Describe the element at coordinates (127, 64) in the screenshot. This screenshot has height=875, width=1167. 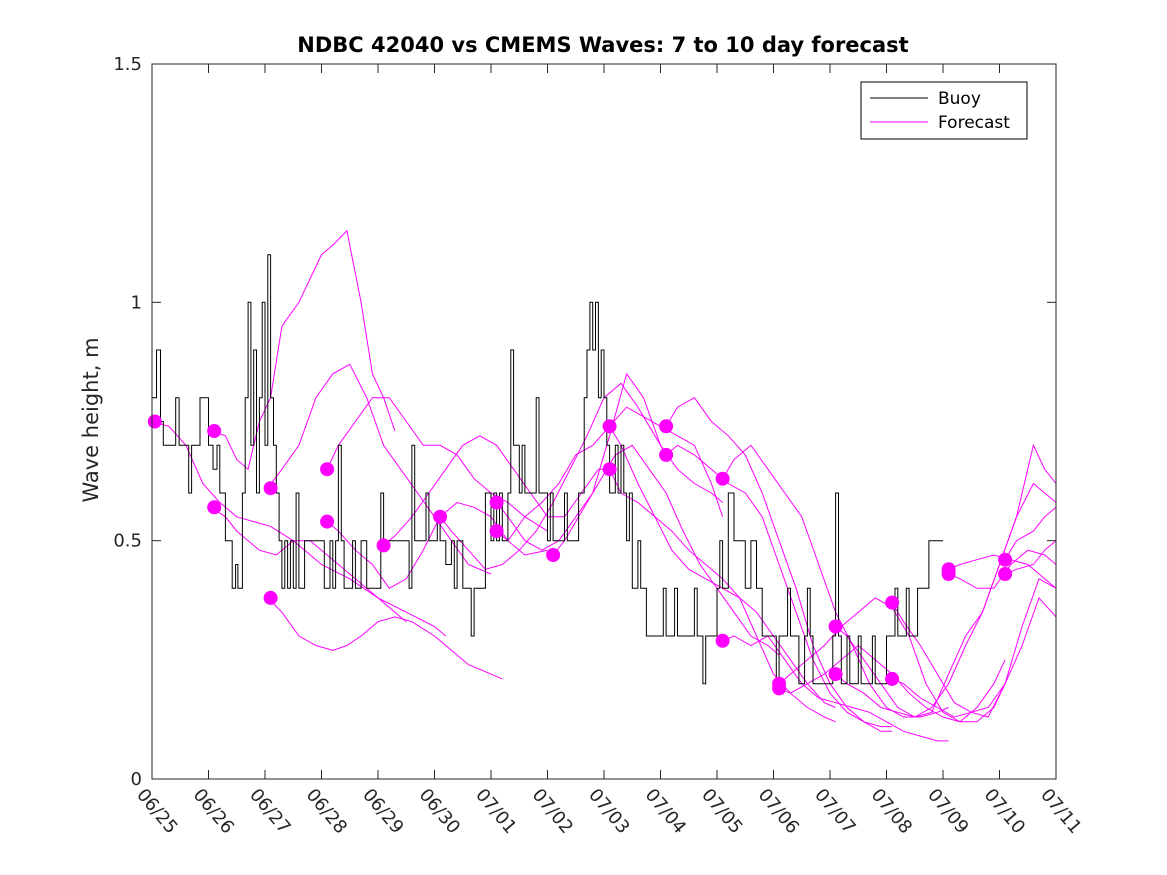
I see `y-tick-label: 1.5` at that location.